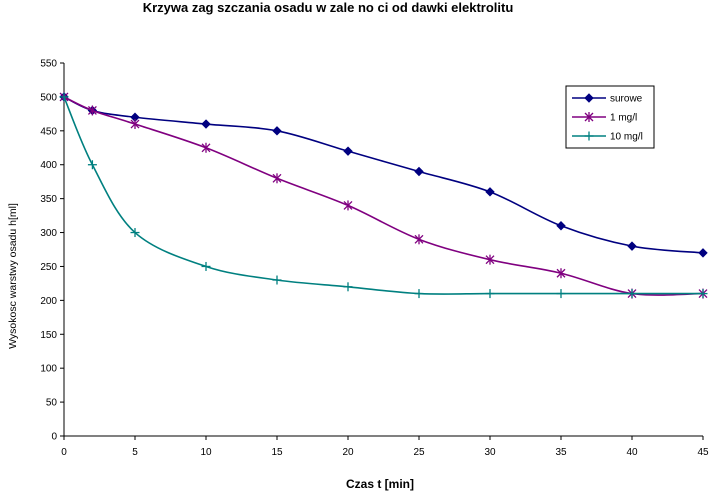 The width and height of the screenshot is (712, 493). I want to click on y-tick-label: 0, so click(54, 437).